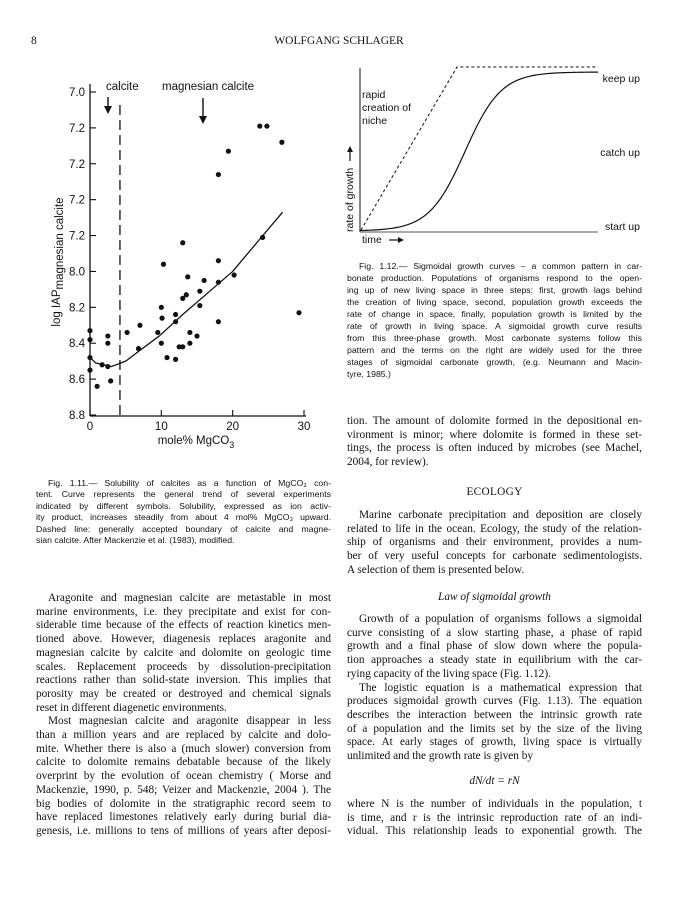  What do you see at coordinates (208, 87) in the screenshot?
I see `magnesian-calcite-annotation: magnesian calcite` at bounding box center [208, 87].